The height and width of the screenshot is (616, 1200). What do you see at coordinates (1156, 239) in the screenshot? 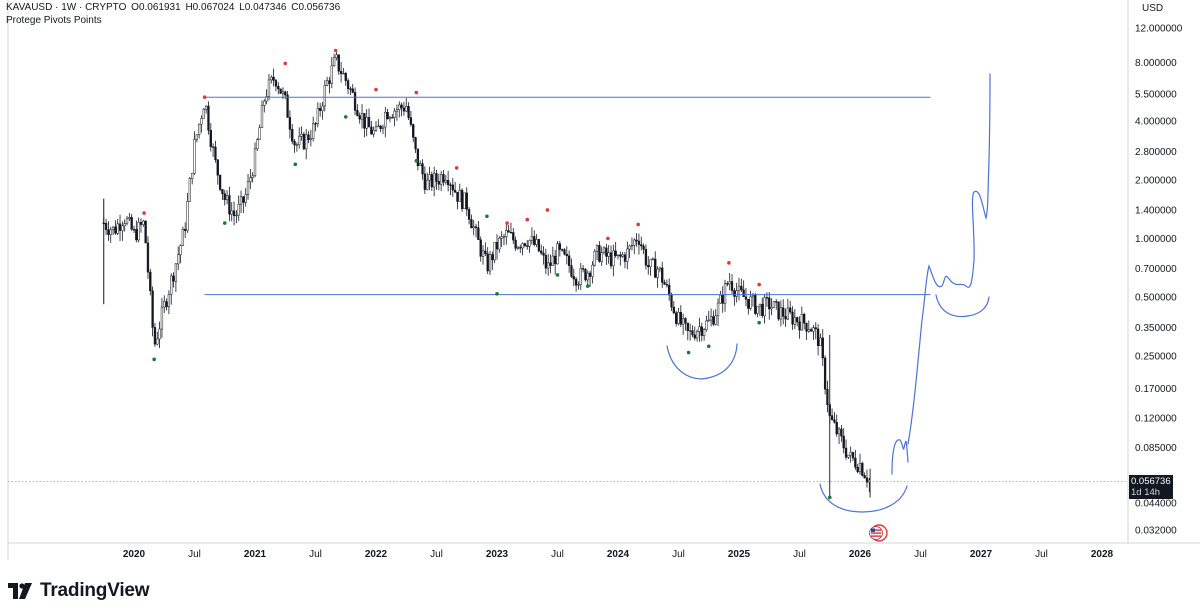
I see `price-tick-label: 1.000000` at bounding box center [1156, 239].